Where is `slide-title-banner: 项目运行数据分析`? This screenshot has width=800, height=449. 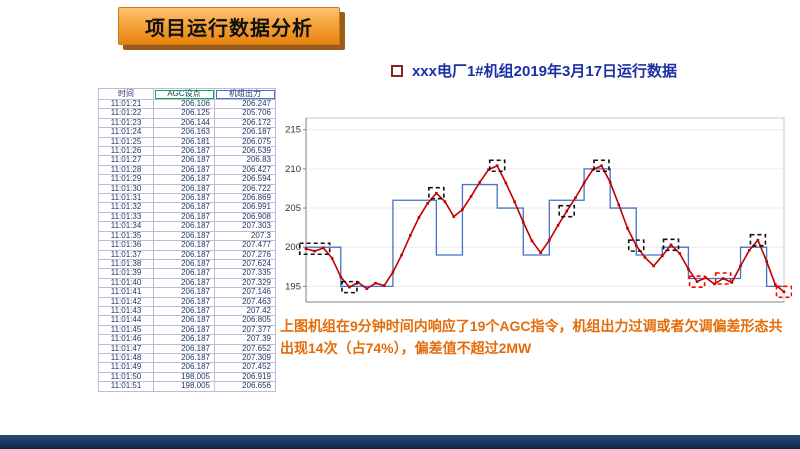 slide-title-banner: 项目运行数据分析 is located at coordinates (229, 26).